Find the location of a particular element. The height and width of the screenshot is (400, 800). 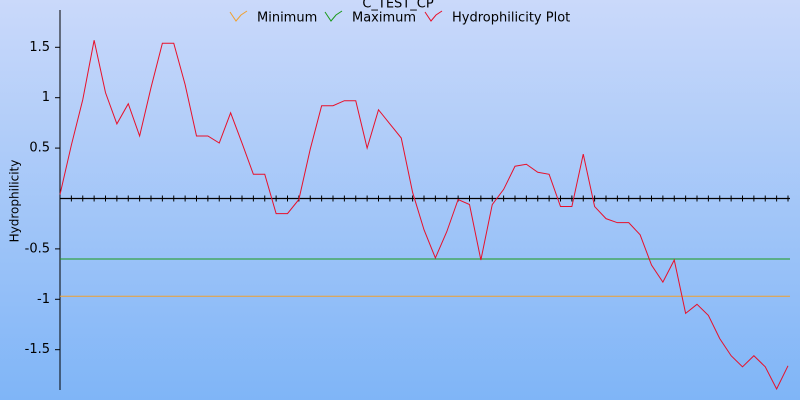

y-tick-label: -1 is located at coordinates (43, 299).